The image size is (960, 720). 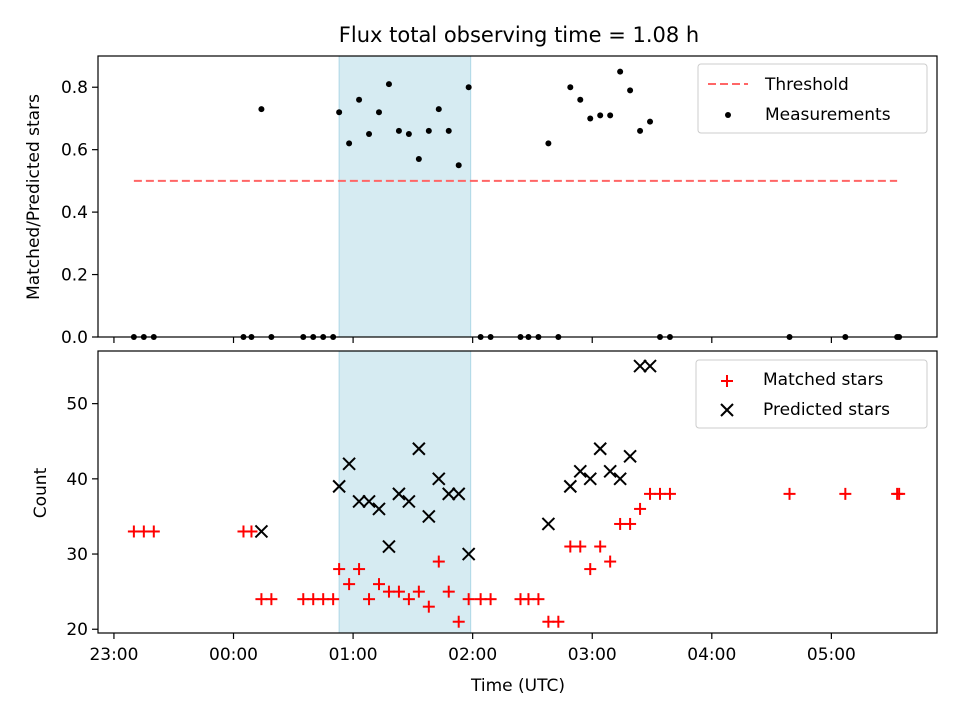 I want to click on bottom-y-axis-label: Count, so click(x=41, y=492).